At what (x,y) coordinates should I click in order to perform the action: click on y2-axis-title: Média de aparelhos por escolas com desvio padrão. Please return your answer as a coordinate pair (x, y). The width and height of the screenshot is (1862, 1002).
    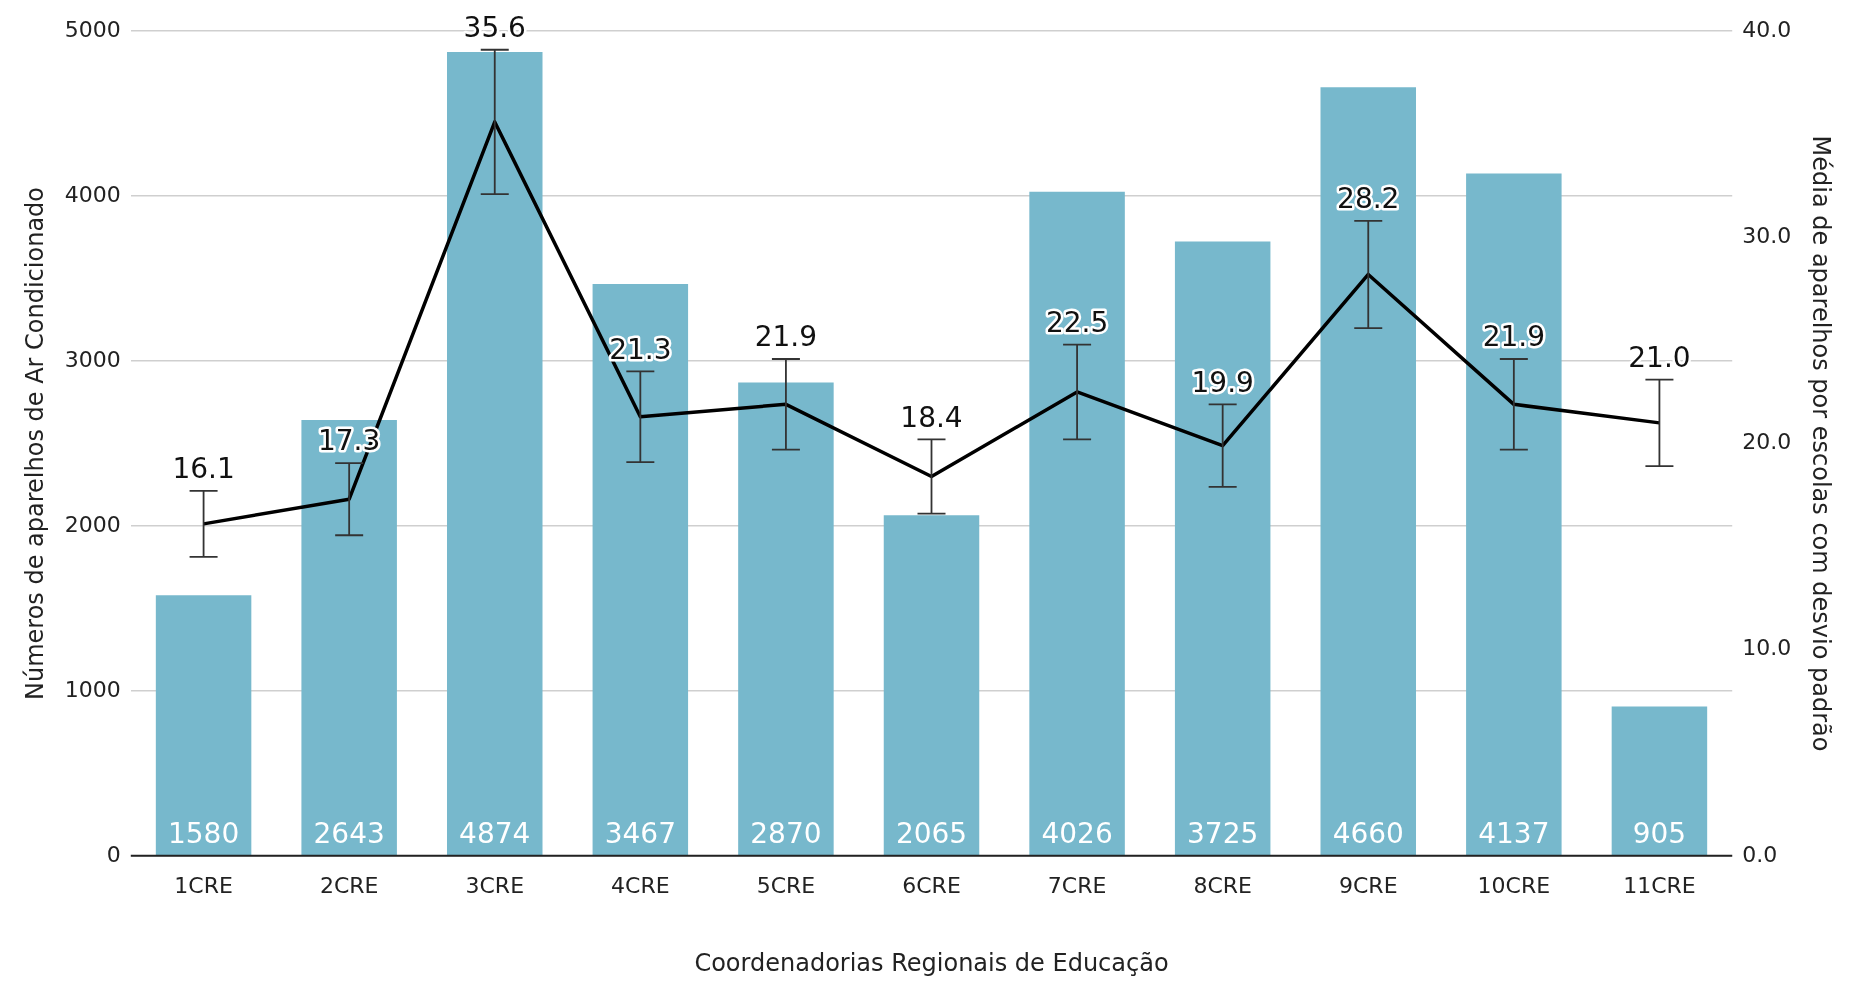
    Looking at the image, I should click on (1821, 443).